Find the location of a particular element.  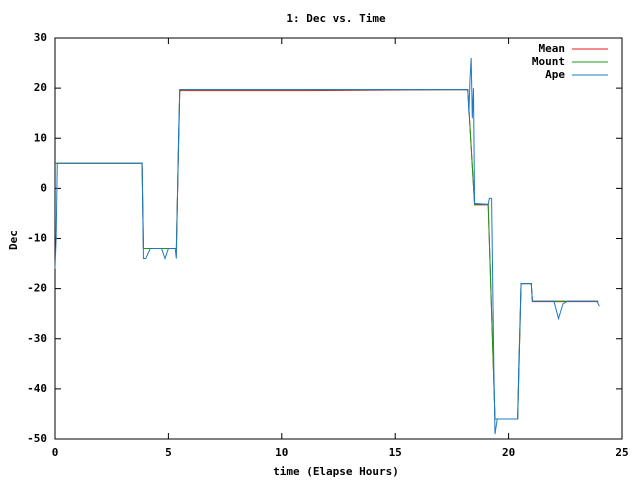

x-tick-label: 20 is located at coordinates (508, 452).